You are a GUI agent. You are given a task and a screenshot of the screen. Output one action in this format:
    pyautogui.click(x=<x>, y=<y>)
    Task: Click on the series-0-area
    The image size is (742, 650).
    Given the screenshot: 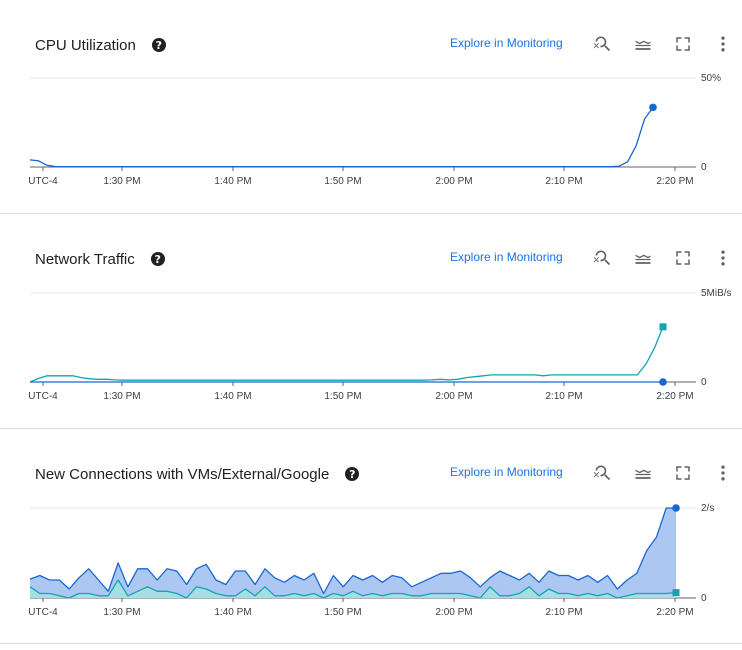 What is the action you would take?
    pyautogui.click(x=353, y=553)
    